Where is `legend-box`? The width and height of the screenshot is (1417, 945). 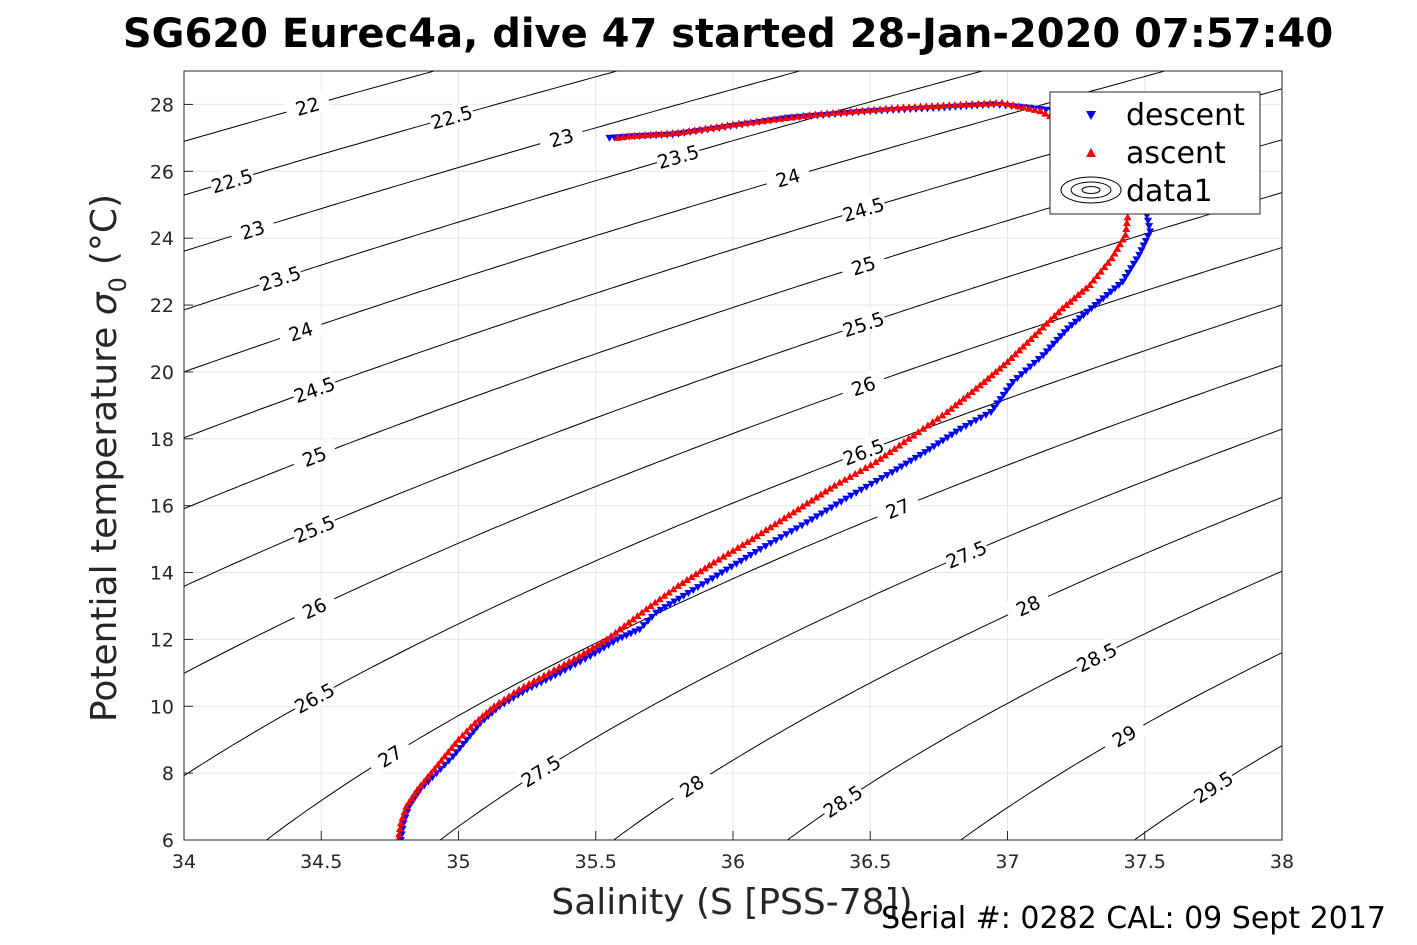 legend-box is located at coordinates (1155, 153).